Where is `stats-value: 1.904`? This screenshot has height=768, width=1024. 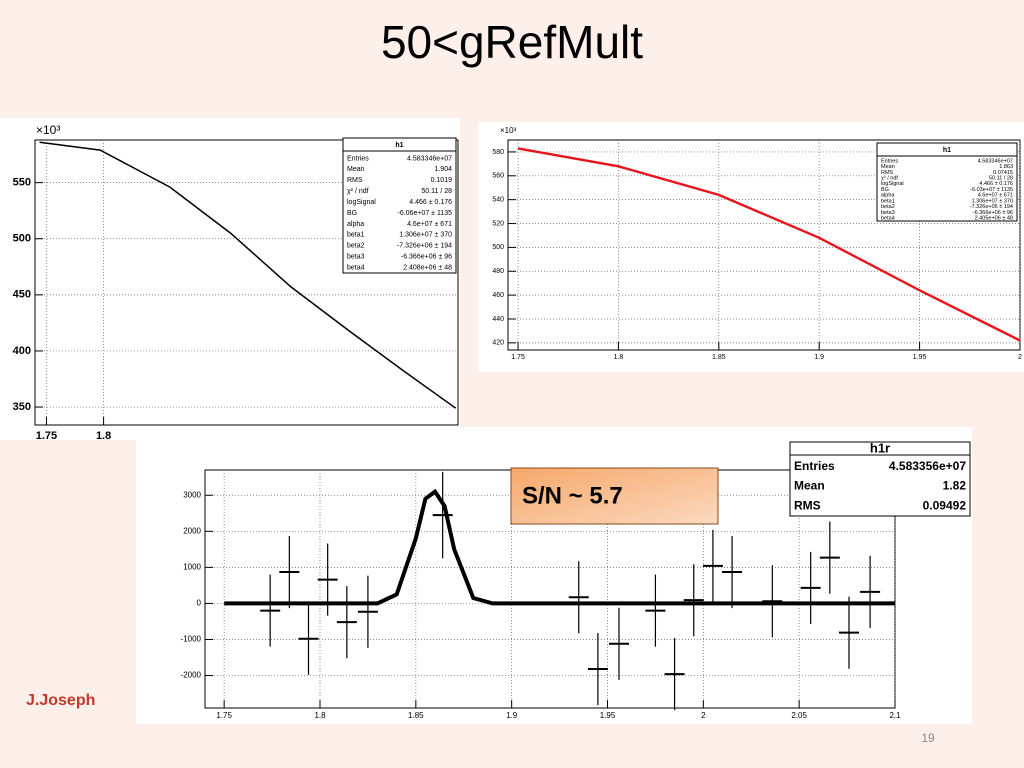
stats-value: 1.904 is located at coordinates (443, 169).